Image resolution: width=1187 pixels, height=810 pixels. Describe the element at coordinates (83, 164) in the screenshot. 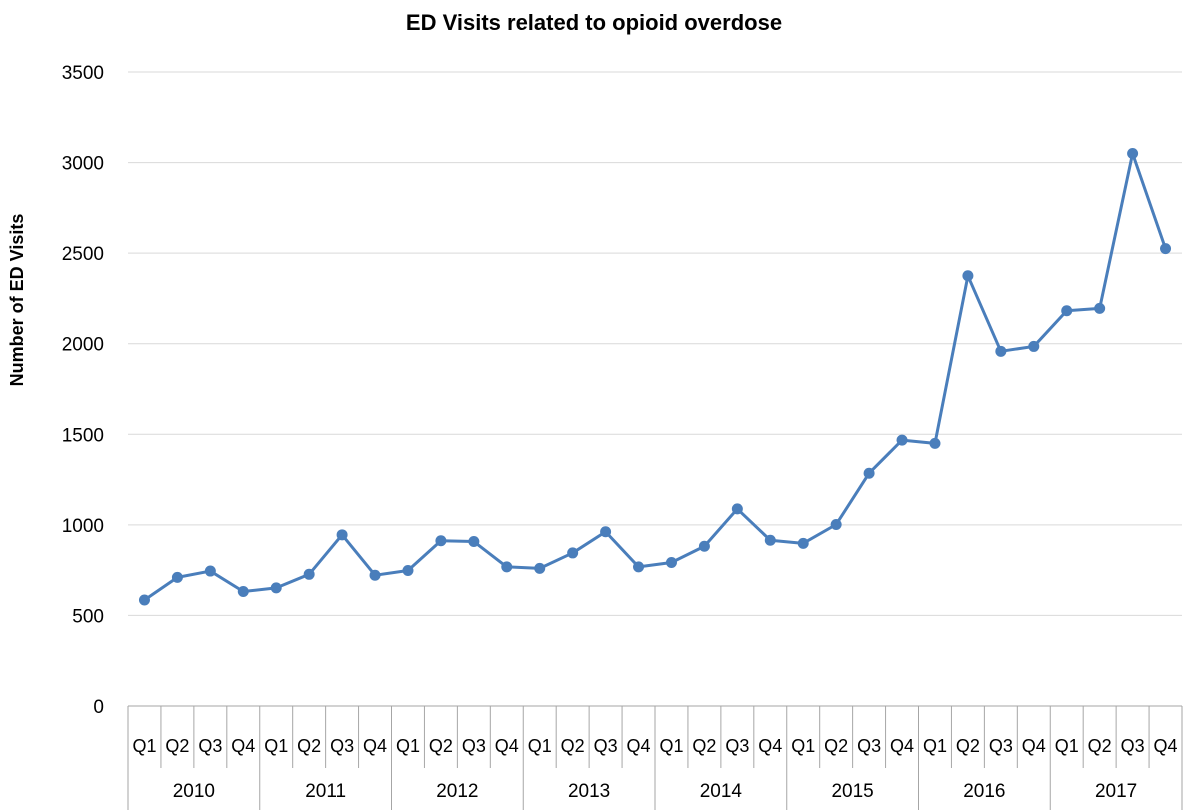

I see `y-tick-label: 3000` at that location.